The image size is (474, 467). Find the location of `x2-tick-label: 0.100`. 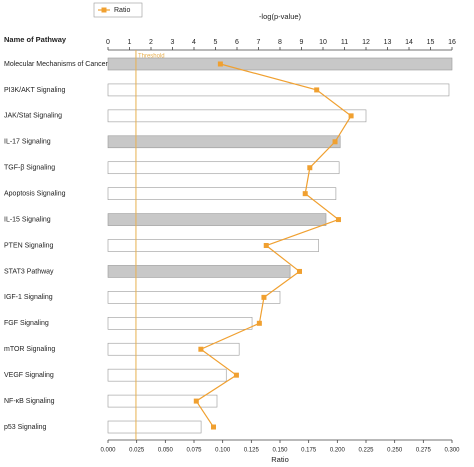

x2-tick-label: 0.100 is located at coordinates (223, 451).